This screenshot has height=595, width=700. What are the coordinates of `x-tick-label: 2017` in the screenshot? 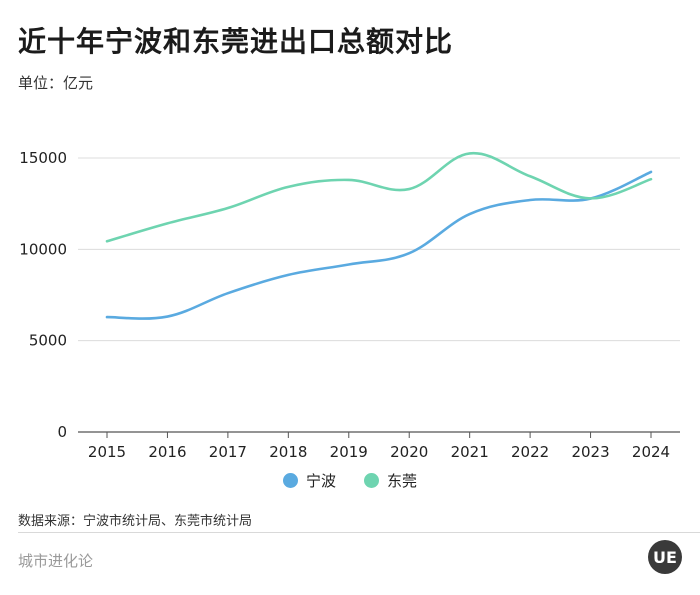 It's located at (228, 452).